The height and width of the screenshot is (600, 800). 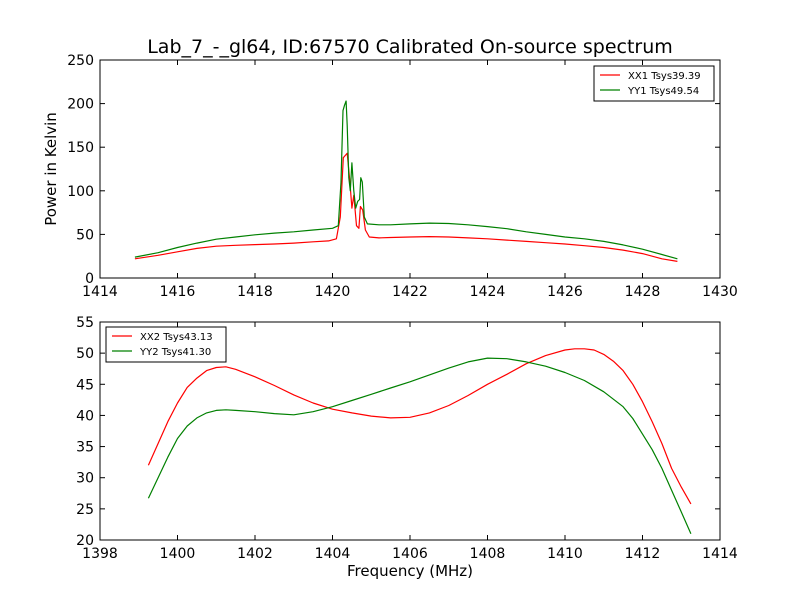 I want to click on x-tick-label: 1424, so click(x=488, y=292).